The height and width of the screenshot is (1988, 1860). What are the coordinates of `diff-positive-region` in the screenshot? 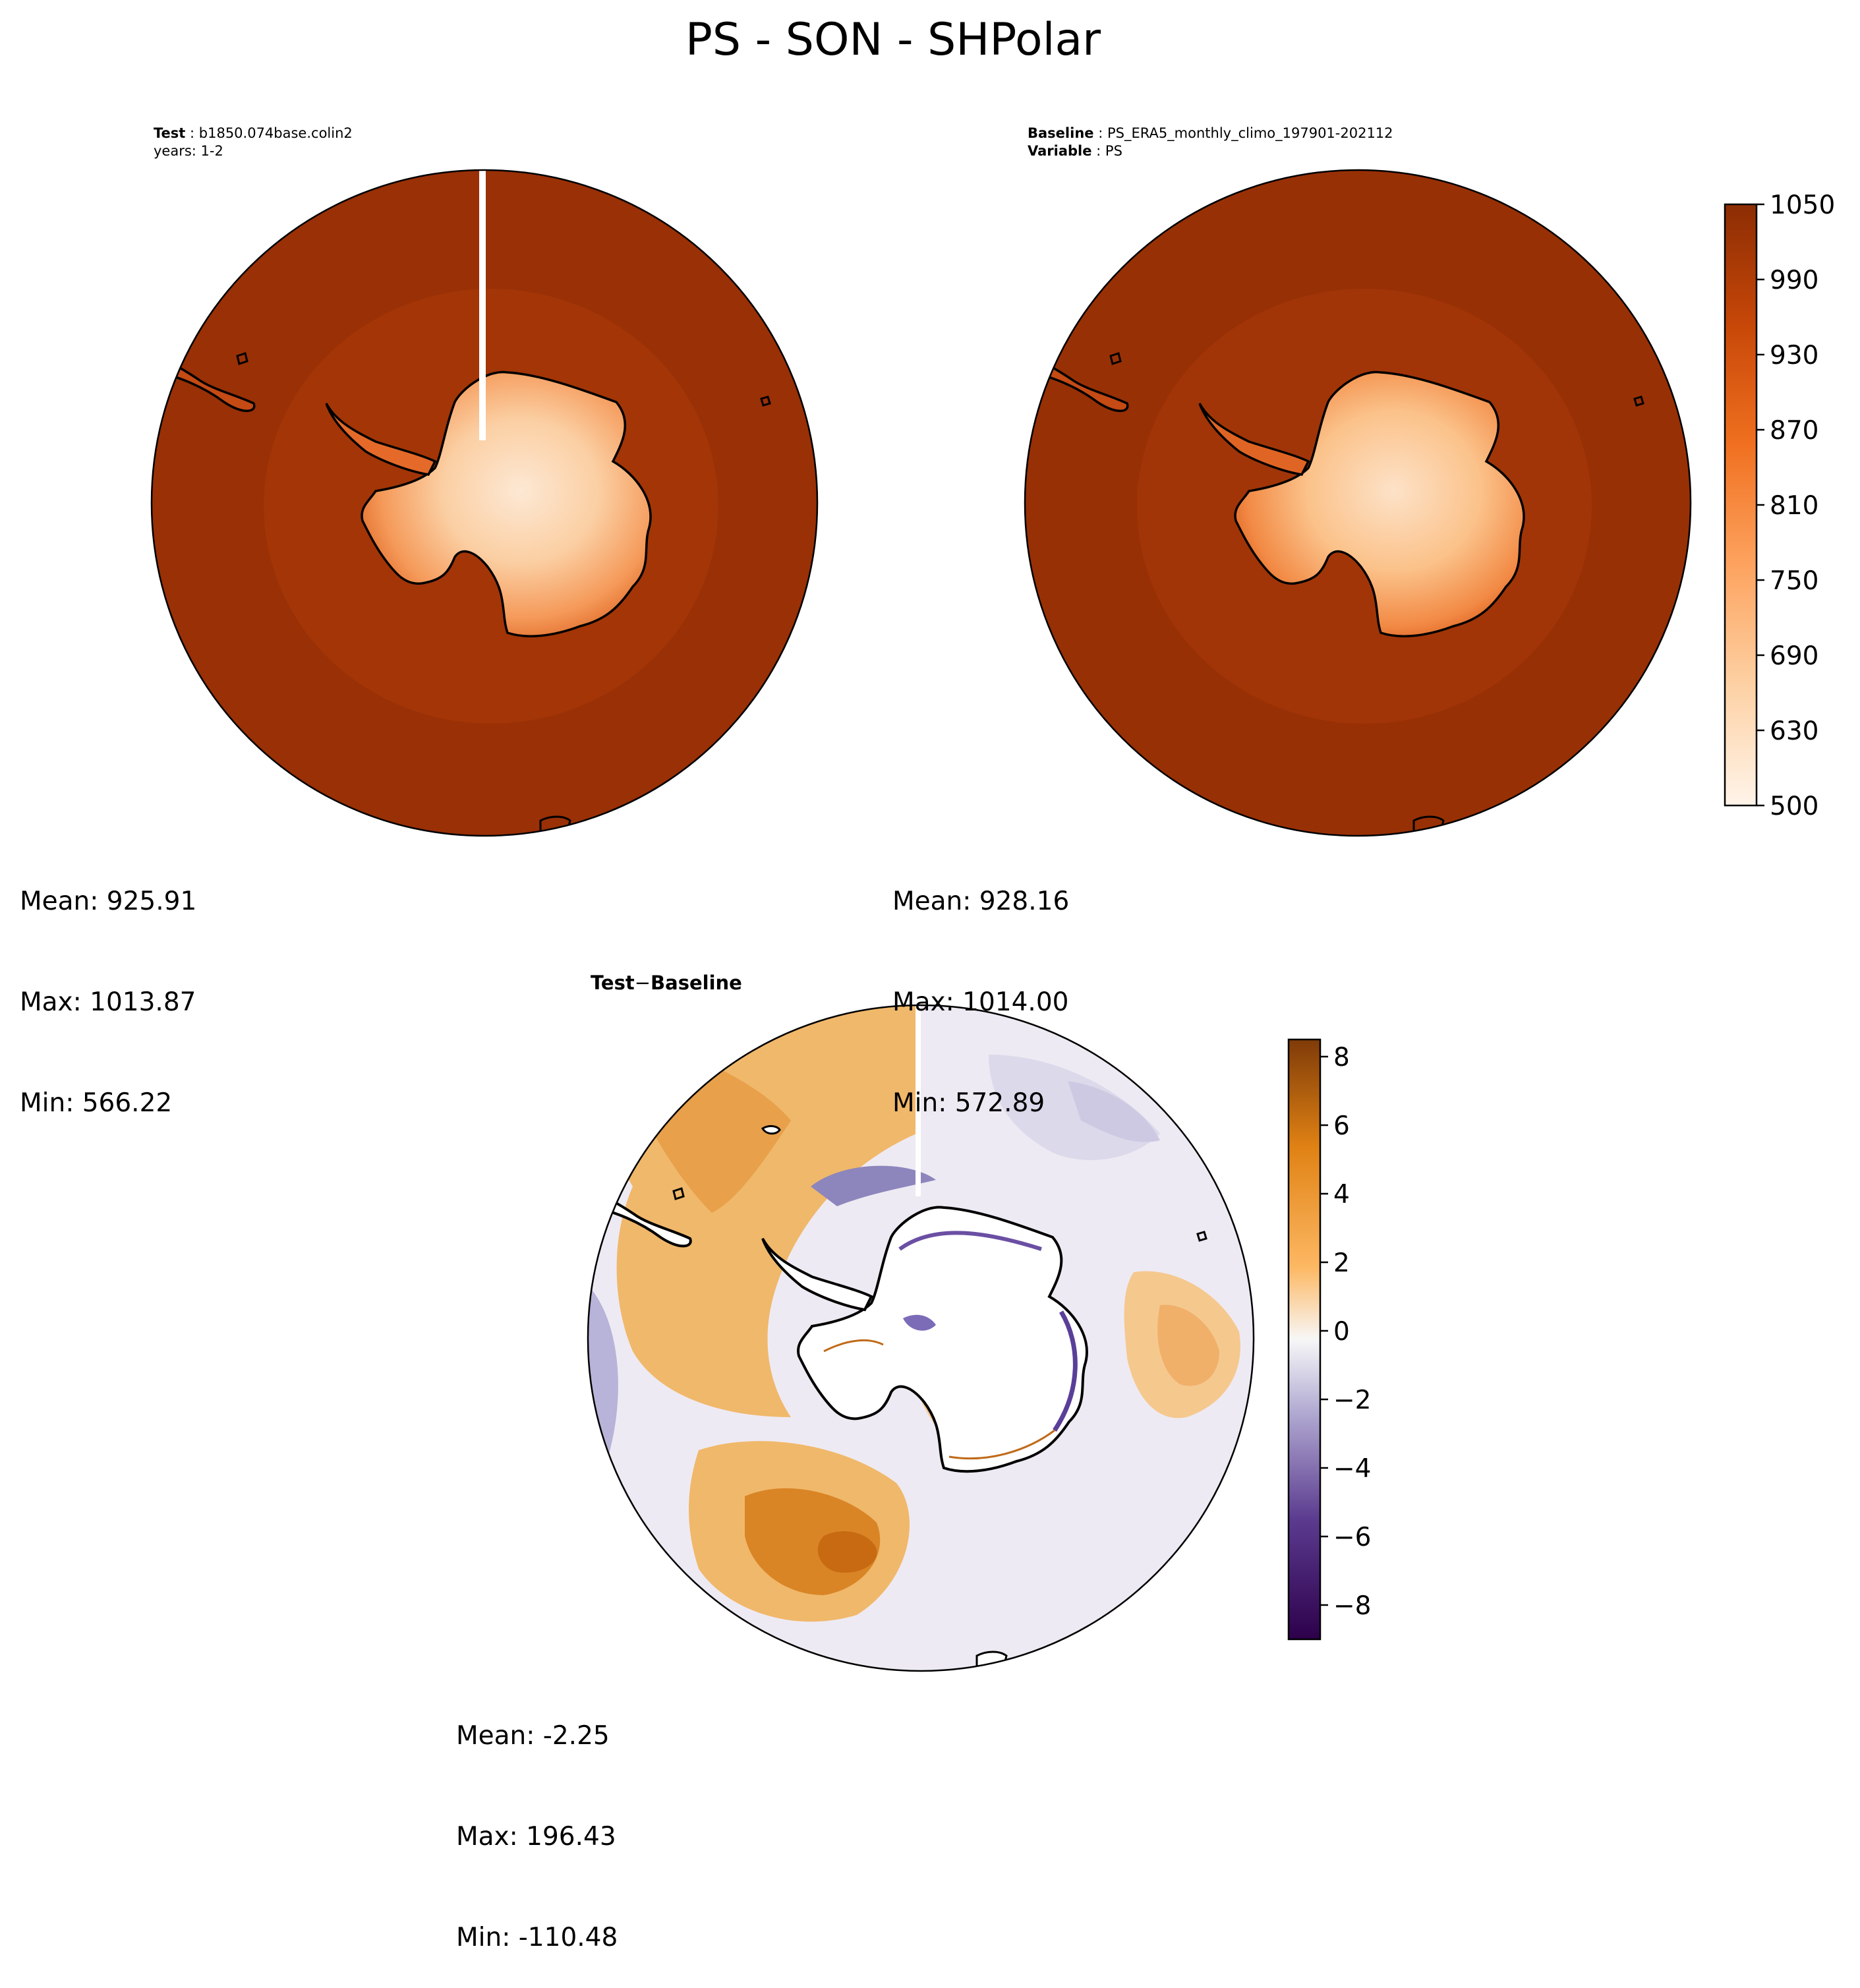 It's located at (1188, 1345).